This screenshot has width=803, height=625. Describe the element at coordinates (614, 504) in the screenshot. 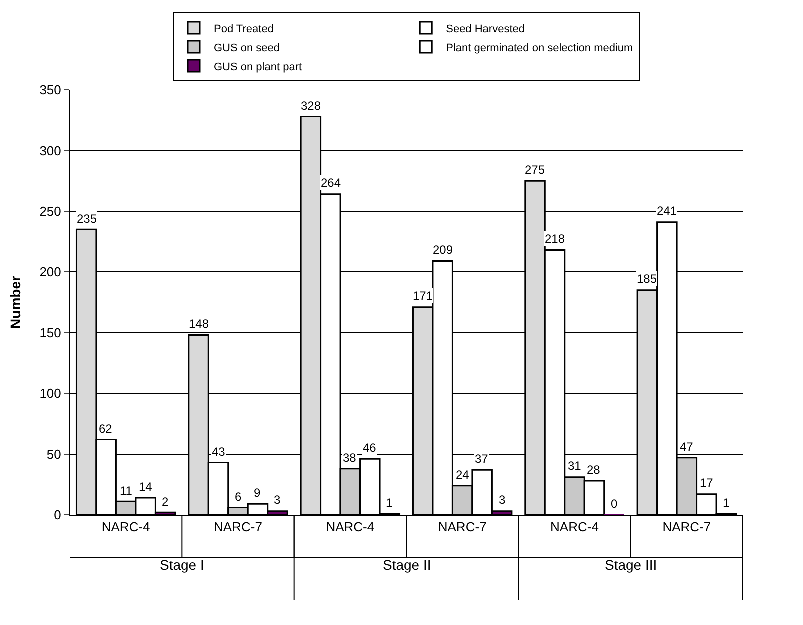

I see `data-label: 0` at that location.